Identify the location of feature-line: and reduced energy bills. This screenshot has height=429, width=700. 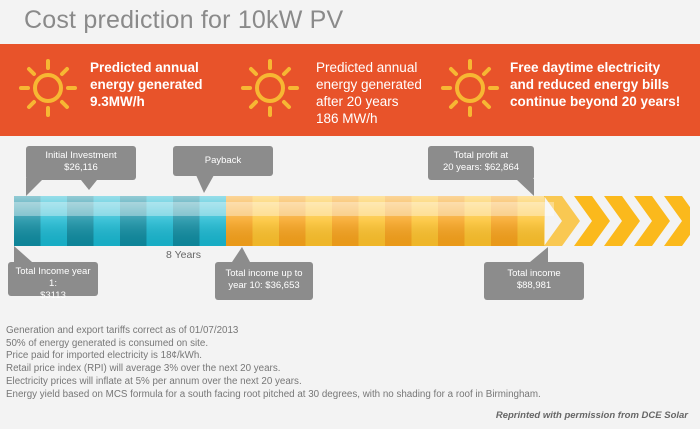
(590, 84).